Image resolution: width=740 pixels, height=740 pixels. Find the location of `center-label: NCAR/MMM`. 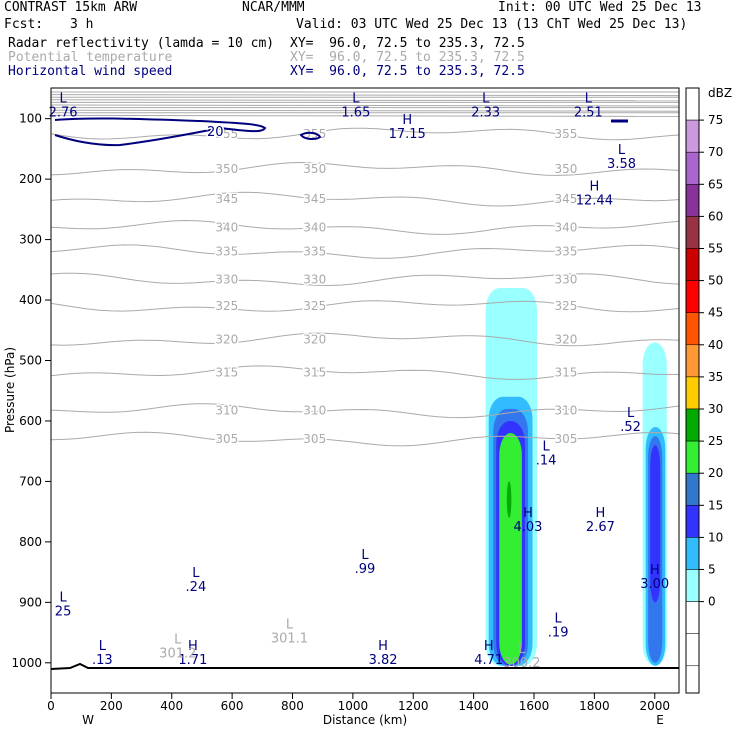

center-label: NCAR/MMM is located at coordinates (273, 7).